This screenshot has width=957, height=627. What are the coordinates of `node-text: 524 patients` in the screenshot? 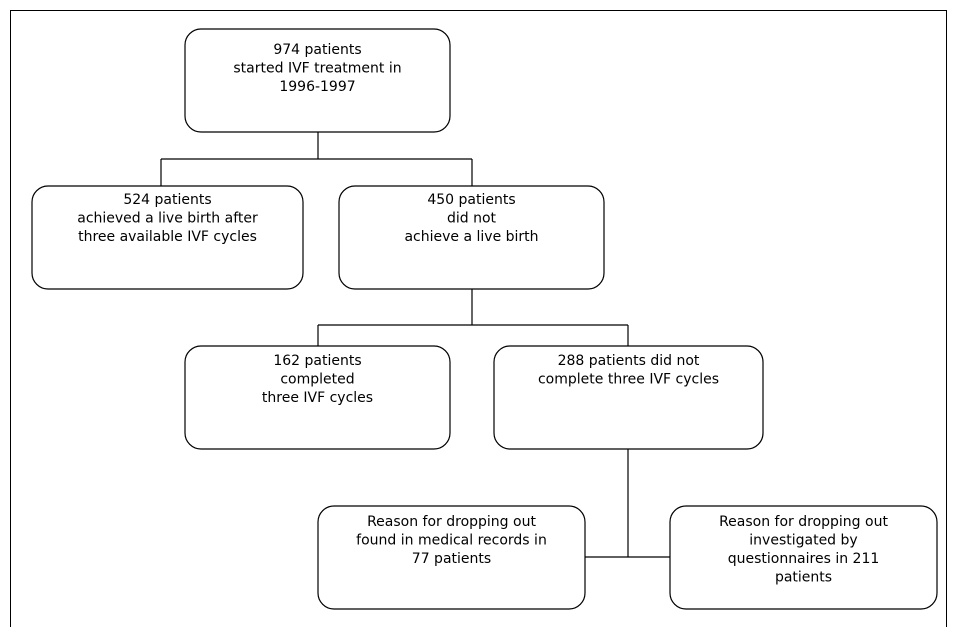 It's located at (167, 200).